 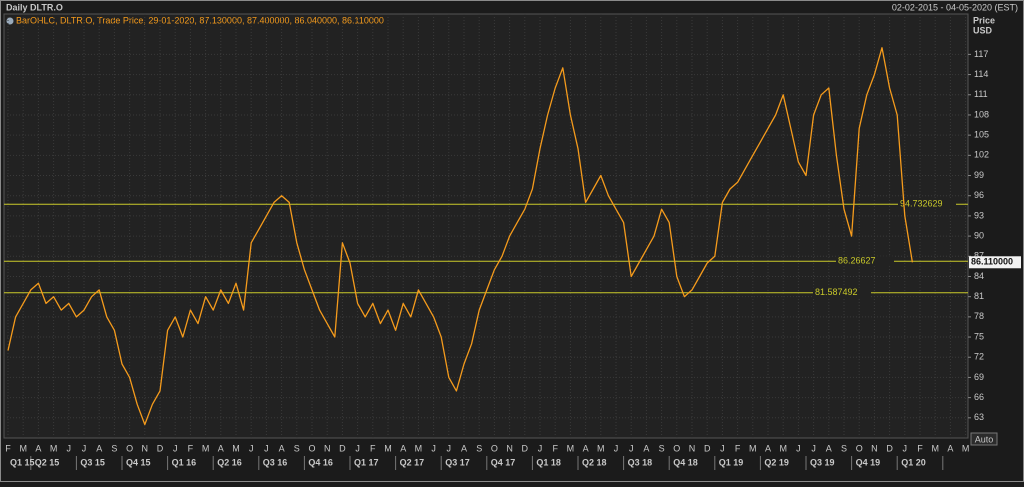 I want to click on quarter-label: Q2 19, so click(x=776, y=462).